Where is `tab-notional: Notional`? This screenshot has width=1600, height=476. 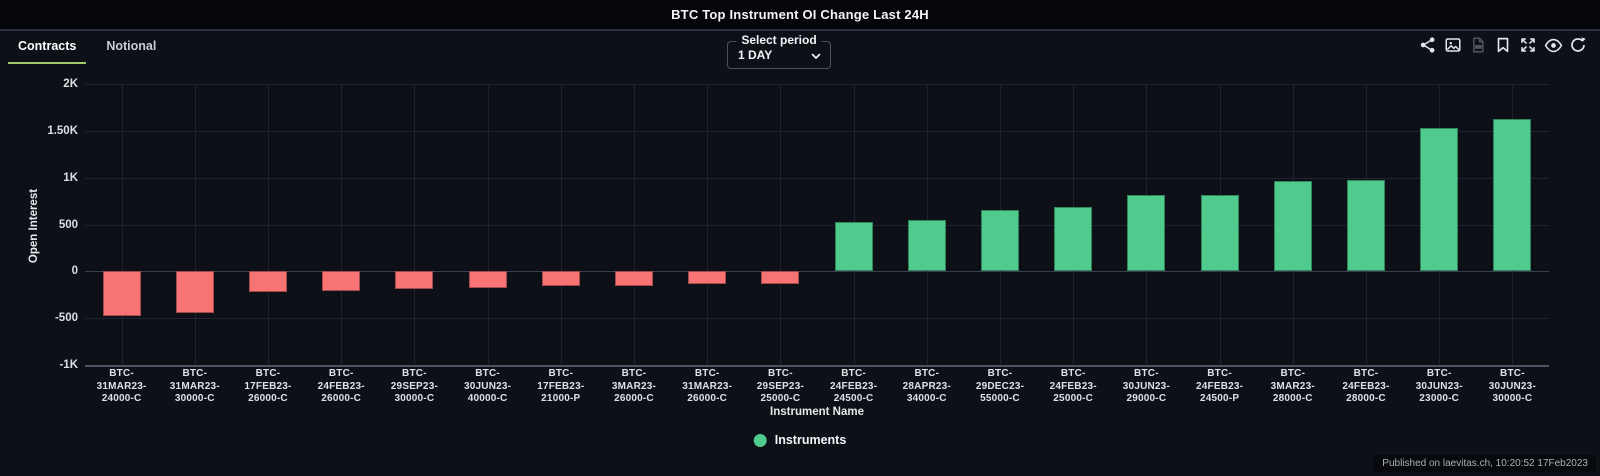
tab-notional: Notional is located at coordinates (131, 47).